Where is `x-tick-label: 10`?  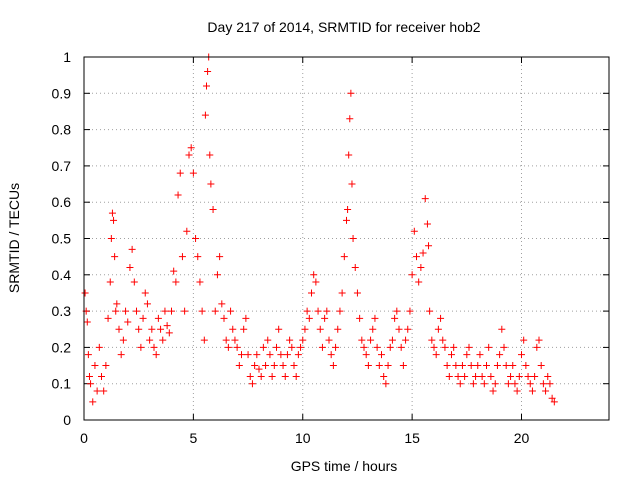 x-tick-label: 10 is located at coordinates (303, 438).